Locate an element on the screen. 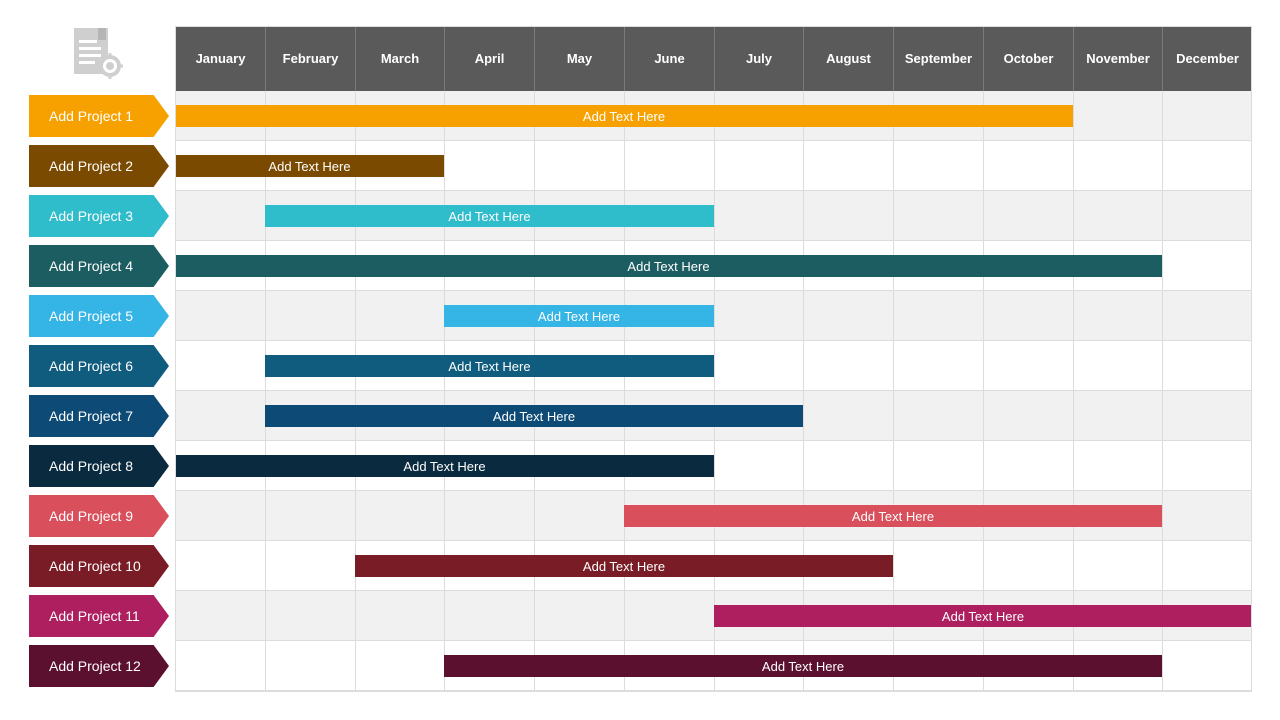 This screenshot has width=1280, height=720. month-header-march: March is located at coordinates (399, 58).